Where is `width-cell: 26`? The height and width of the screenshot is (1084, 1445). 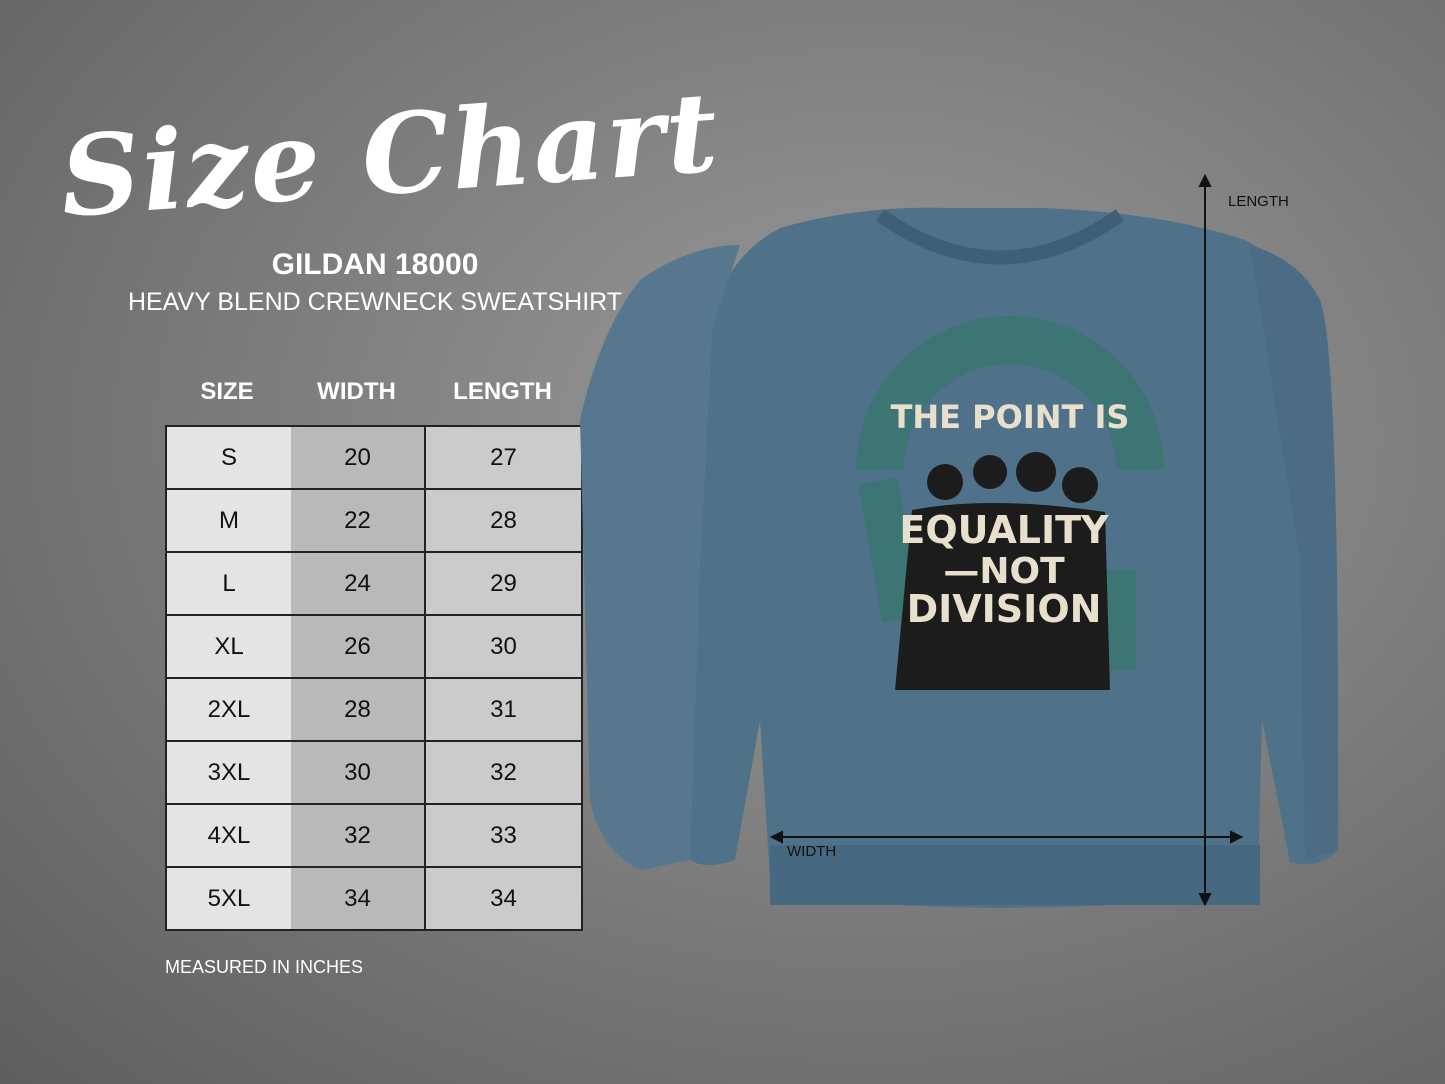
width-cell: 26 is located at coordinates (358, 646).